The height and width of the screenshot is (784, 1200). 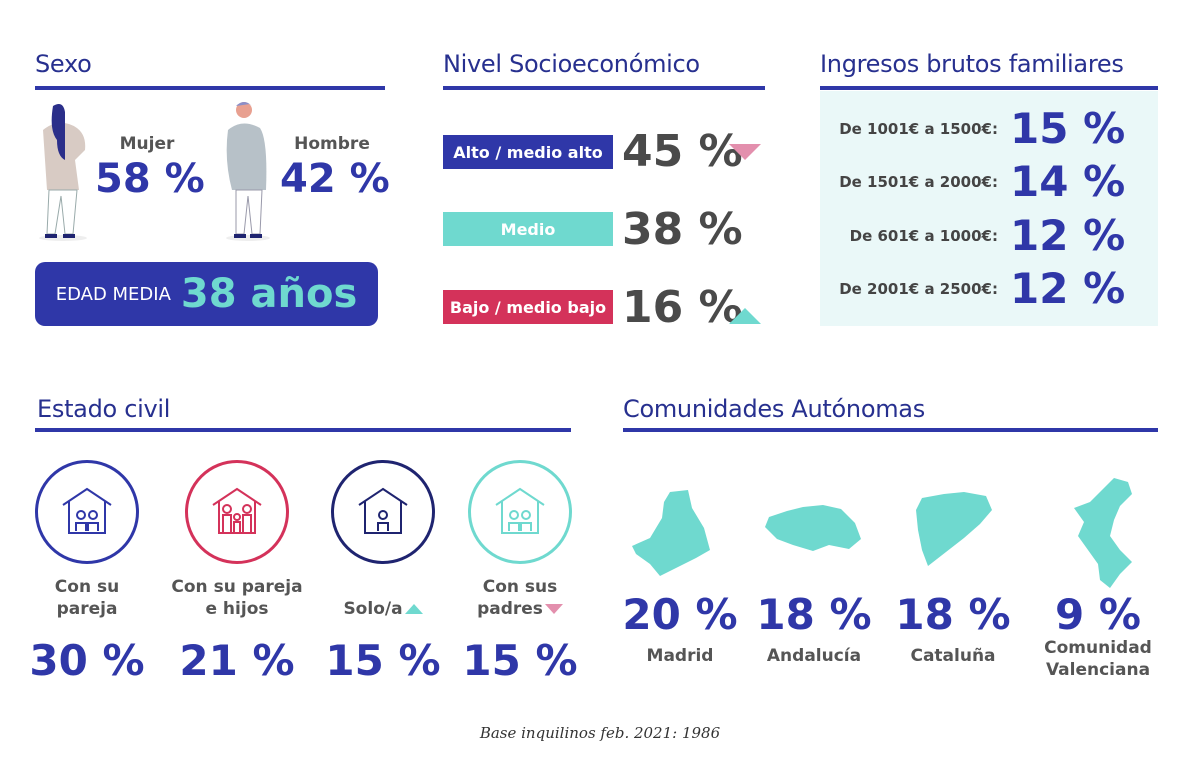 I want to click on comunidad-item: 20 % Madrid, so click(x=680, y=628).